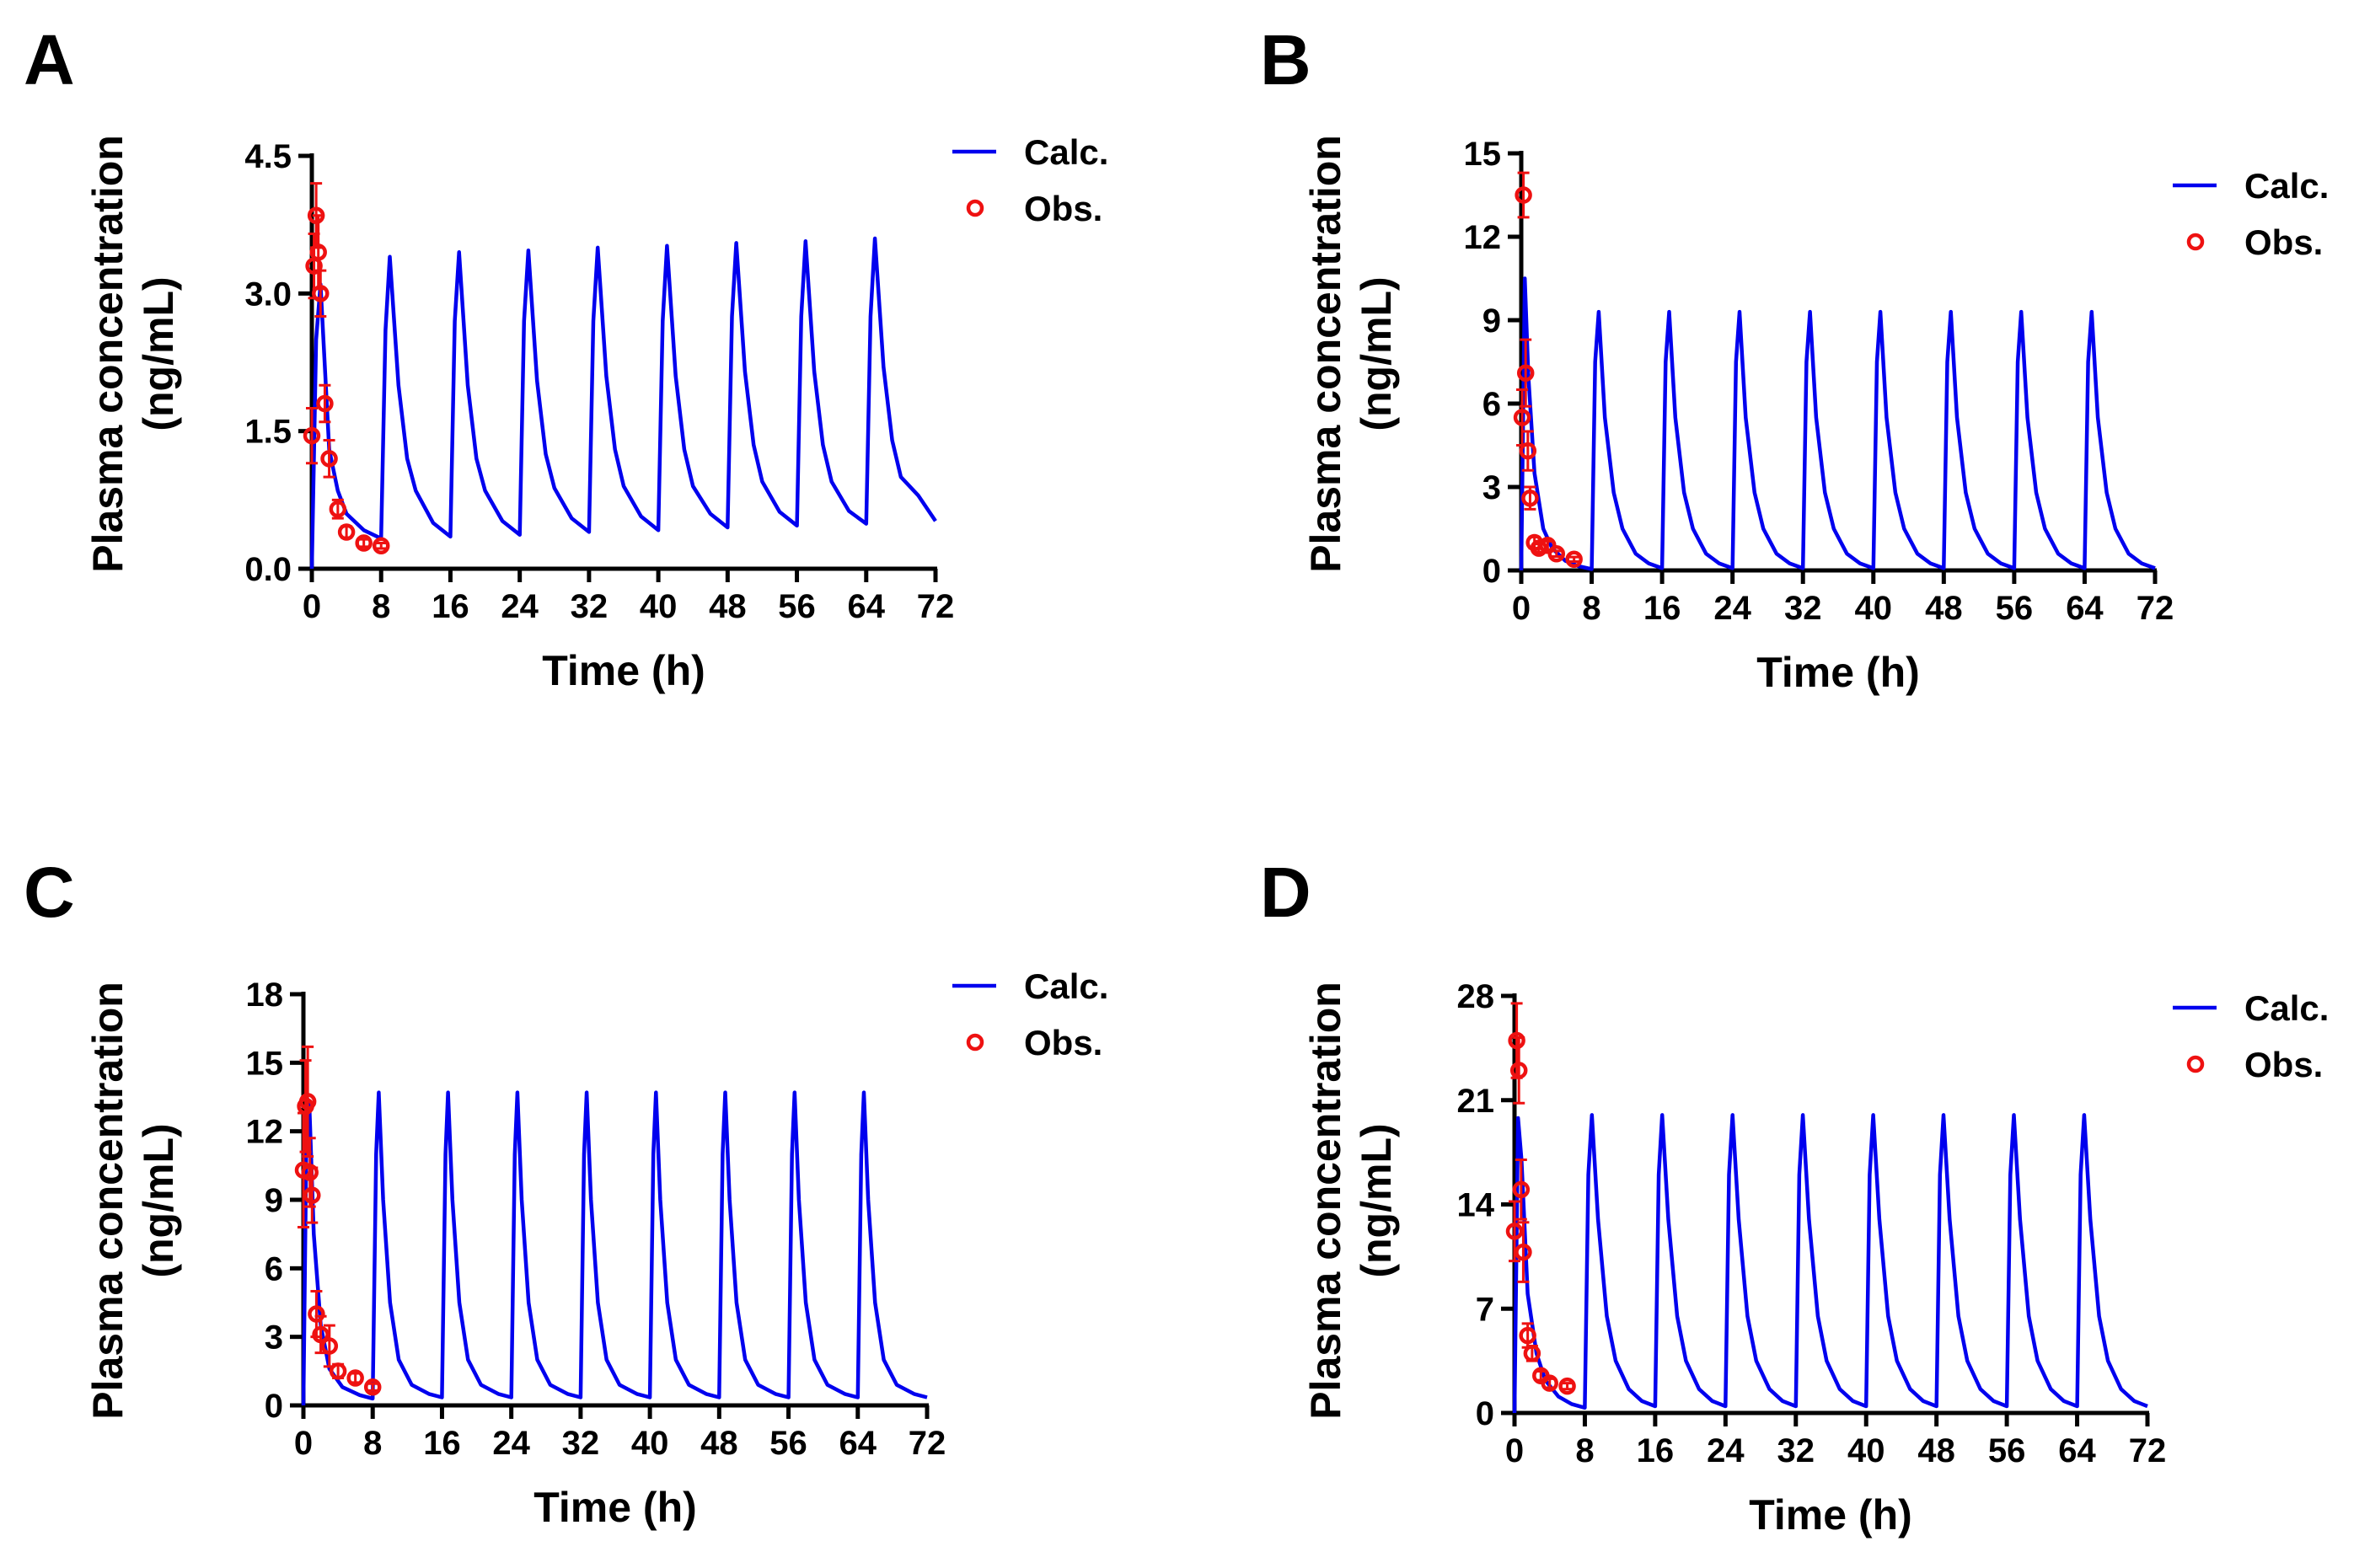 The width and height of the screenshot is (2359, 1568). I want to click on y-tick-label: 3, so click(274, 1338).